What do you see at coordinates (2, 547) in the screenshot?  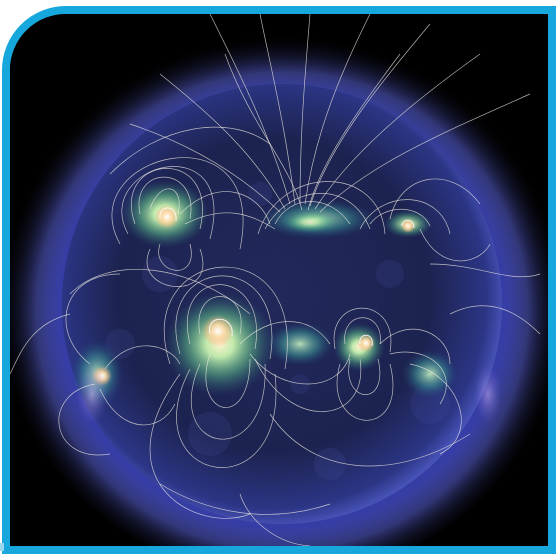 I see `frame-corner-mark` at bounding box center [2, 547].